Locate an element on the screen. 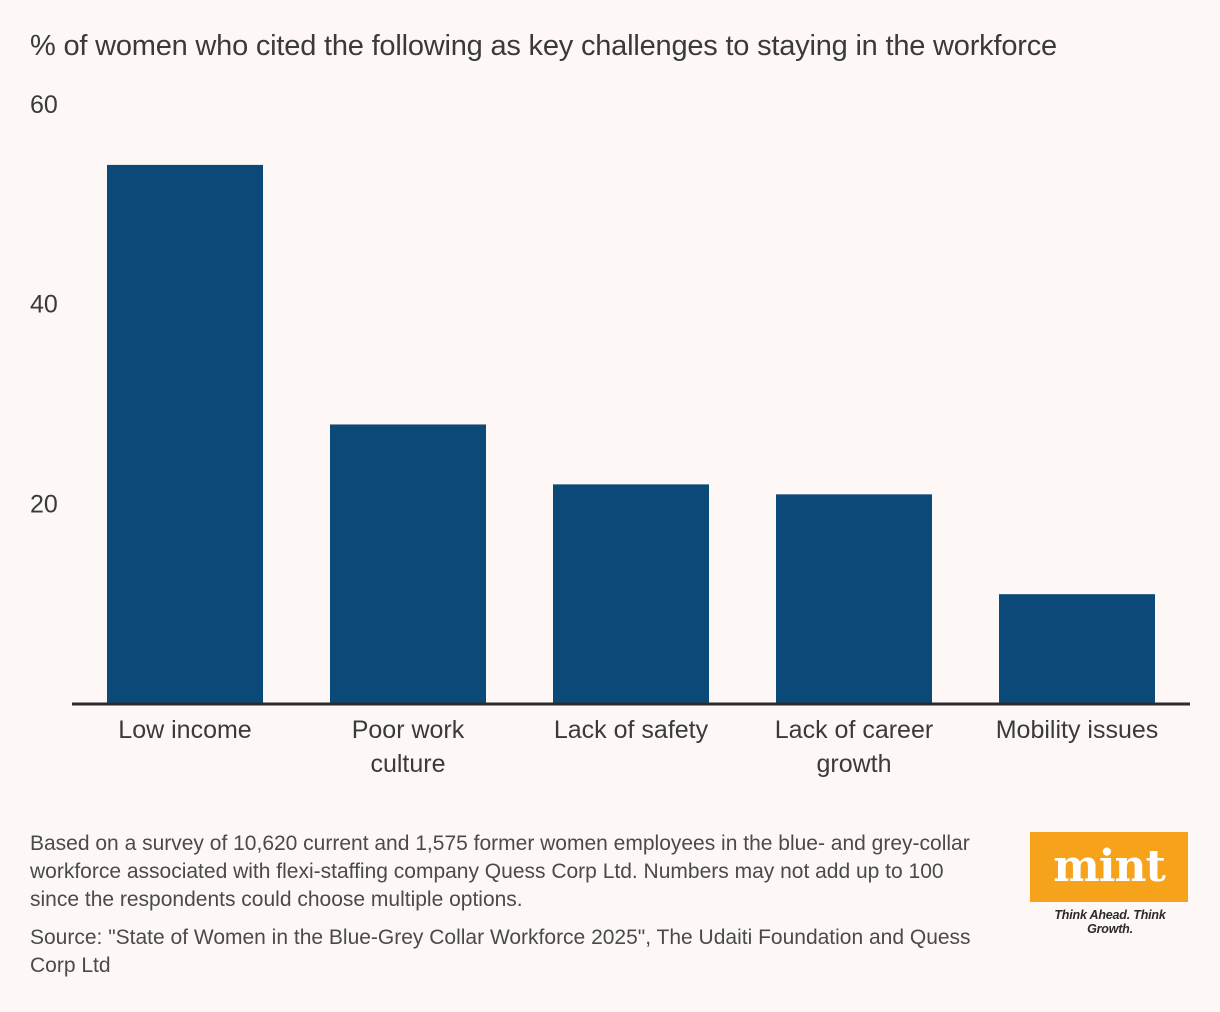 This screenshot has height=1012, width=1220. bar-low-income is located at coordinates (185, 434).